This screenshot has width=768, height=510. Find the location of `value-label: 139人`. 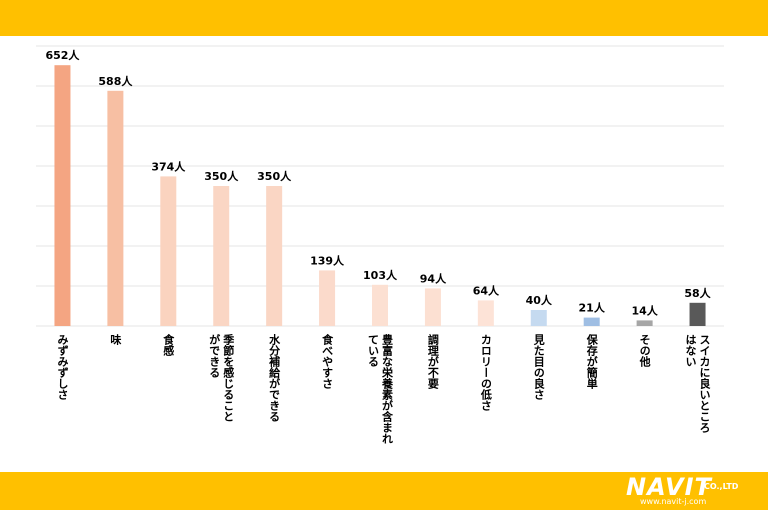

value-label: 139人 is located at coordinates (327, 260).